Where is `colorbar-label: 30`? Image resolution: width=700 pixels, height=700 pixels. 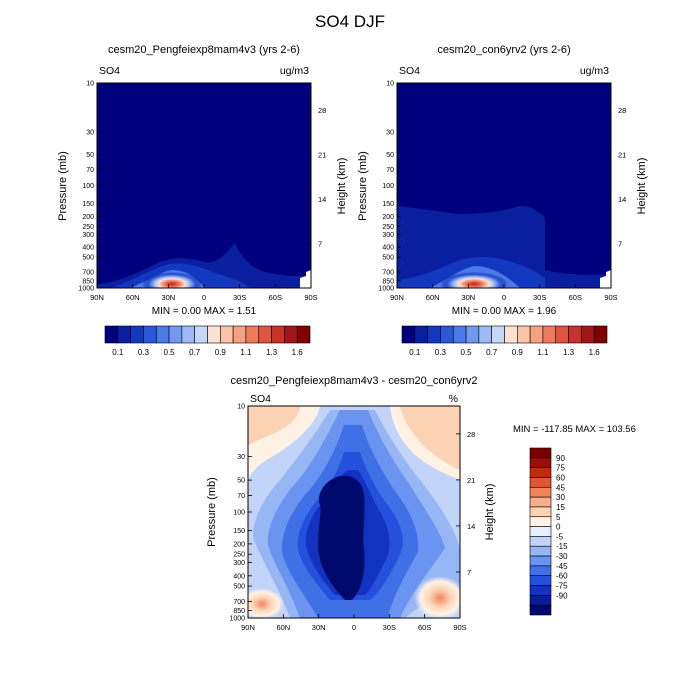
colorbar-label: 30 is located at coordinates (560, 497).